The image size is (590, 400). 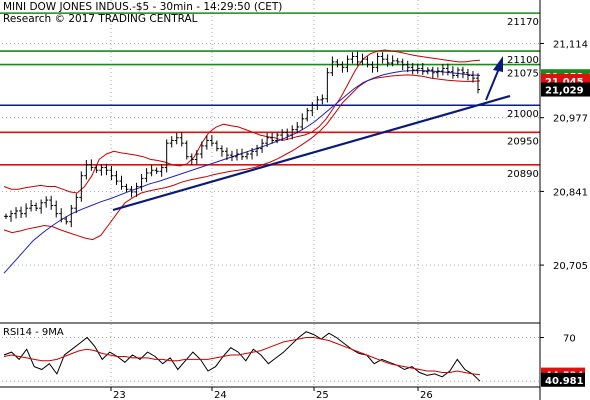 I want to click on price-tick-label: 20,841, so click(x=570, y=192).